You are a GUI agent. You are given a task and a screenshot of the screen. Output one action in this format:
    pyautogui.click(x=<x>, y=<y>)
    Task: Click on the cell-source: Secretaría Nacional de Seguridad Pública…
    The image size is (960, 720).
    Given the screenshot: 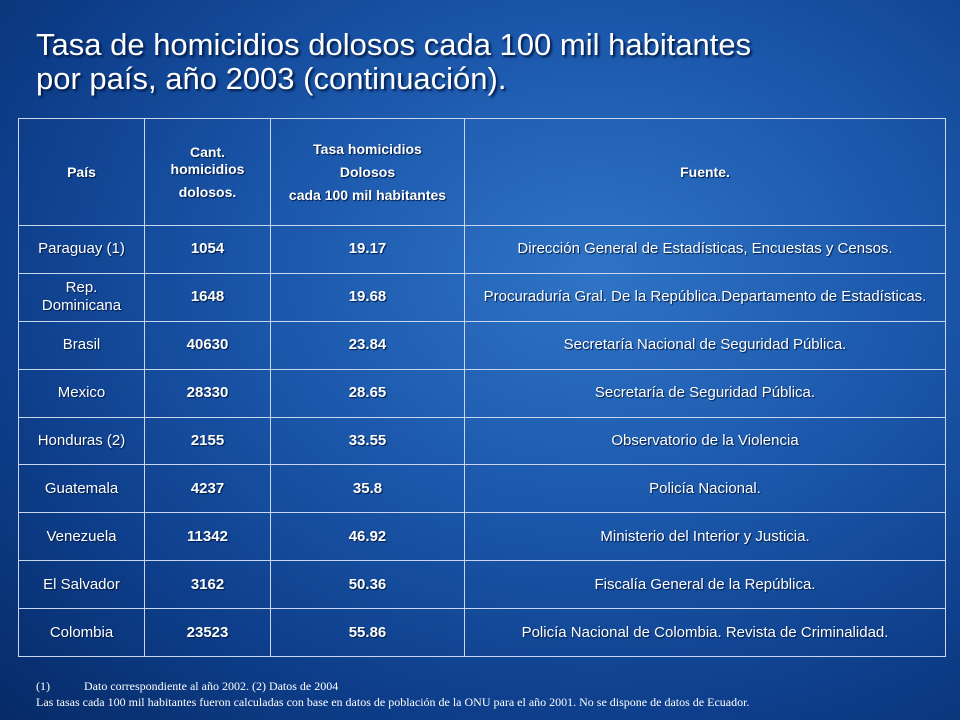 What is the action you would take?
    pyautogui.click(x=705, y=345)
    